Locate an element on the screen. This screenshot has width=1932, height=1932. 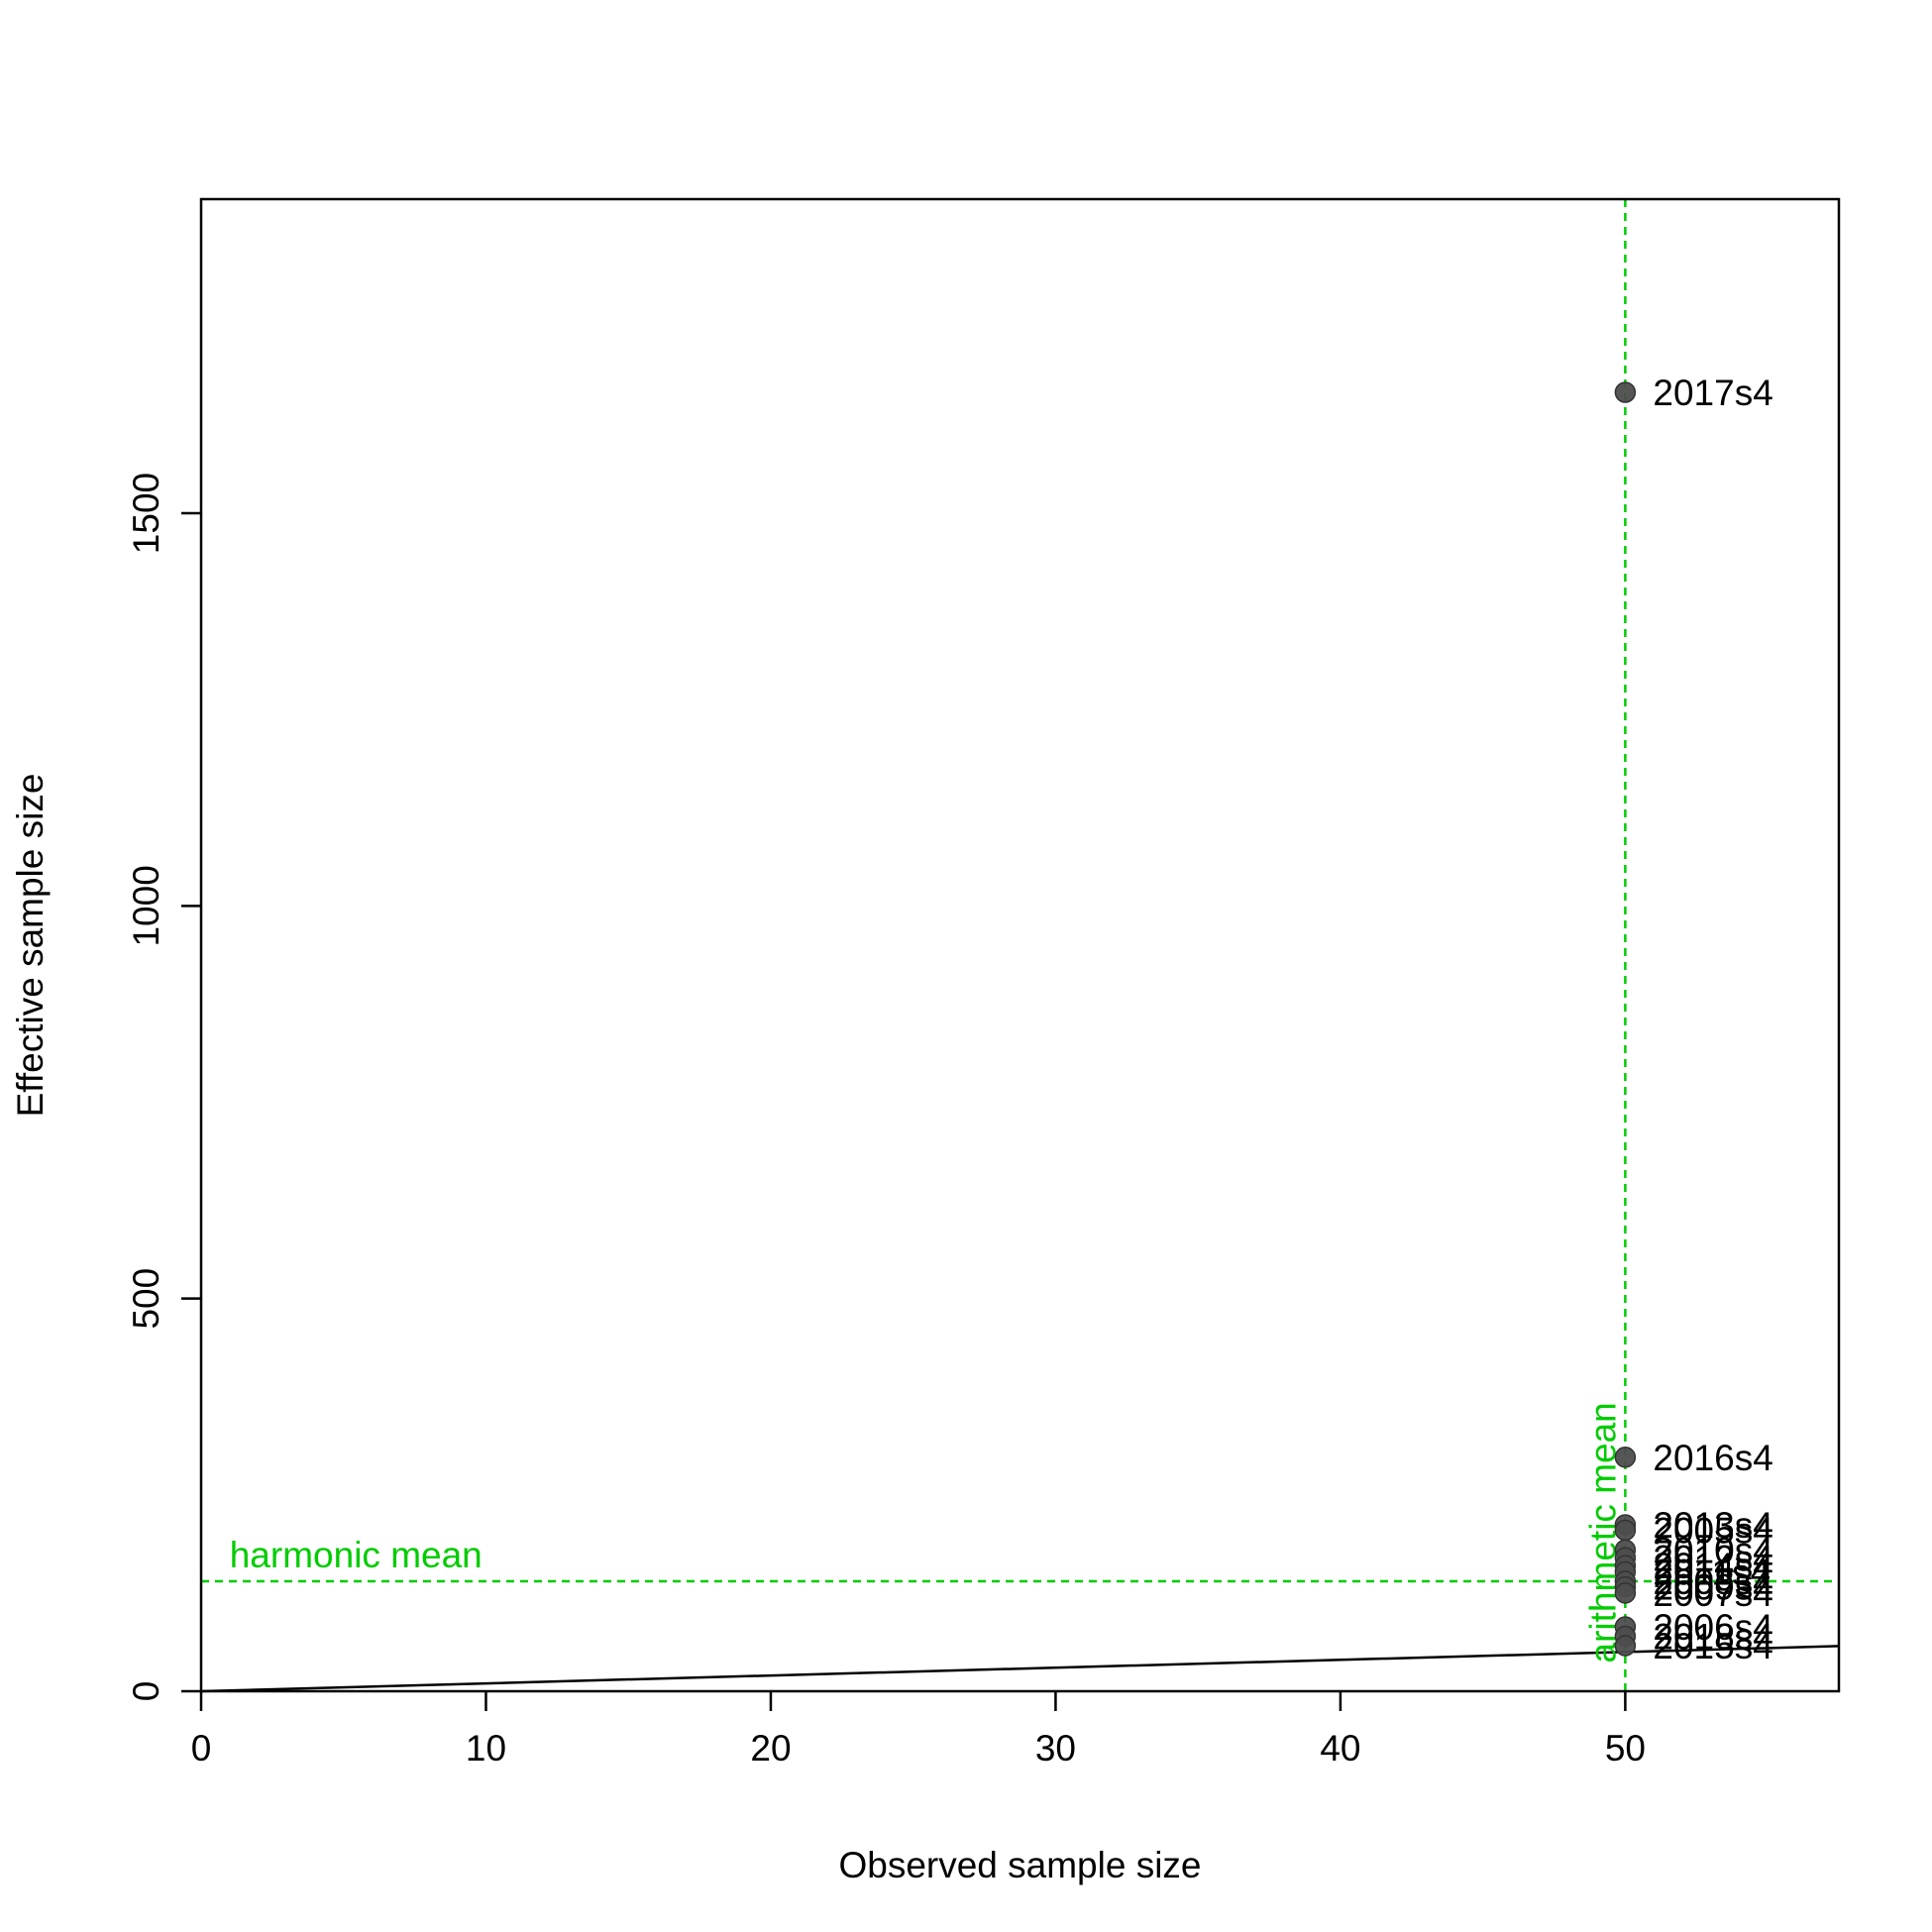
x-axis-title: Observed sample size is located at coordinates (1020, 1865).